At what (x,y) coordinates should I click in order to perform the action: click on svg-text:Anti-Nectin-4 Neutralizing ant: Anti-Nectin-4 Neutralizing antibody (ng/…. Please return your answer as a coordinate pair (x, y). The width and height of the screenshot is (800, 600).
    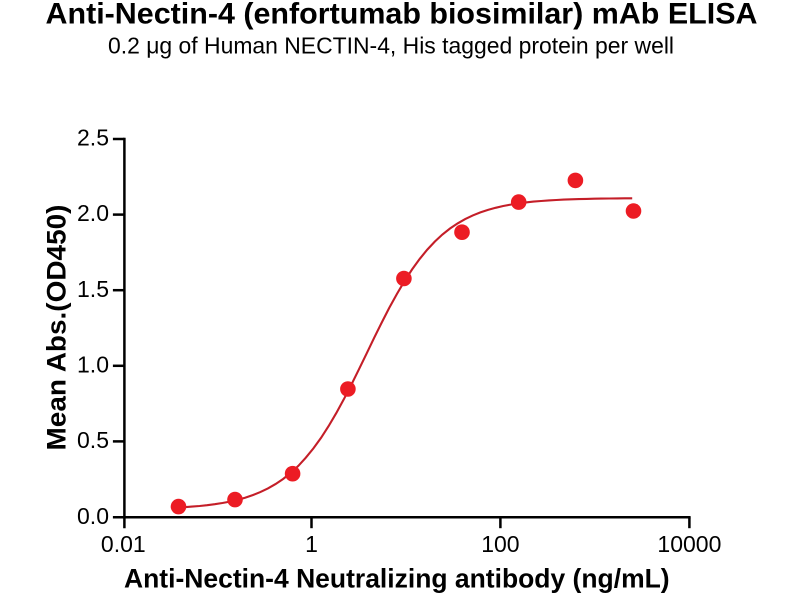
    Looking at the image, I should click on (397, 579).